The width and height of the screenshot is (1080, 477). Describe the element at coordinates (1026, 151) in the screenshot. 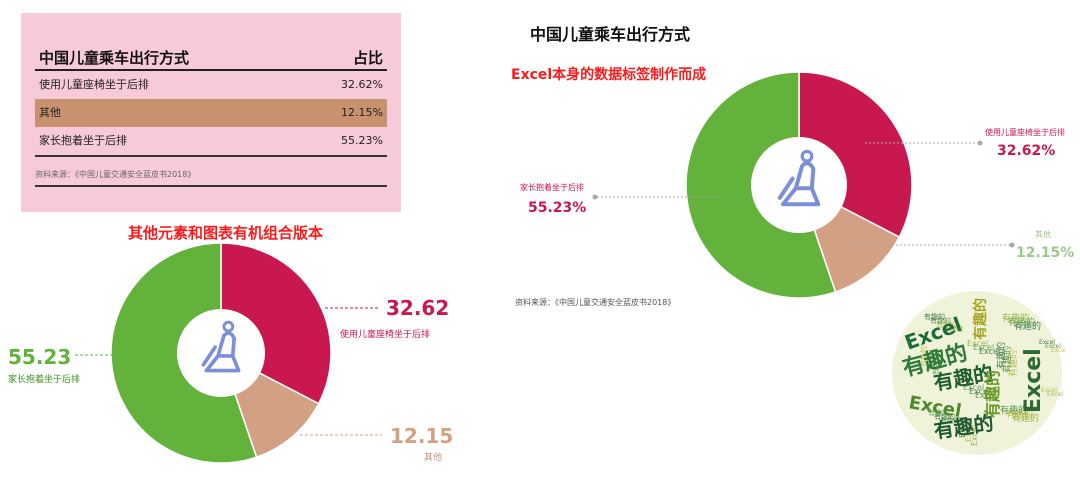

I see `value-label-seat: 32.62%` at that location.